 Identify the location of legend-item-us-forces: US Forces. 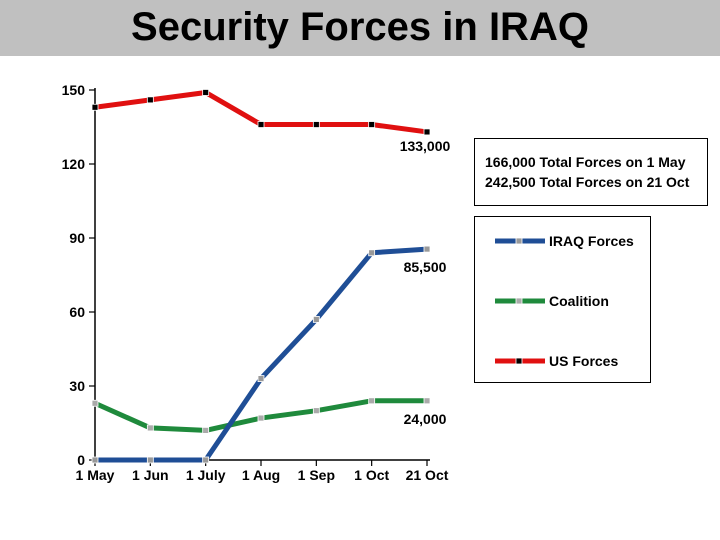
(562, 361).